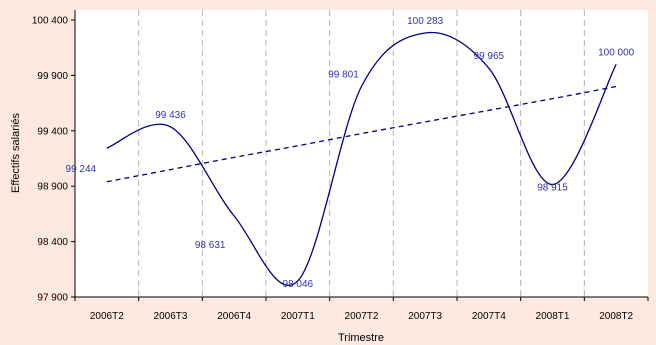  What do you see at coordinates (298, 316) in the screenshot?
I see `x-tick-label: 2007T1` at bounding box center [298, 316].